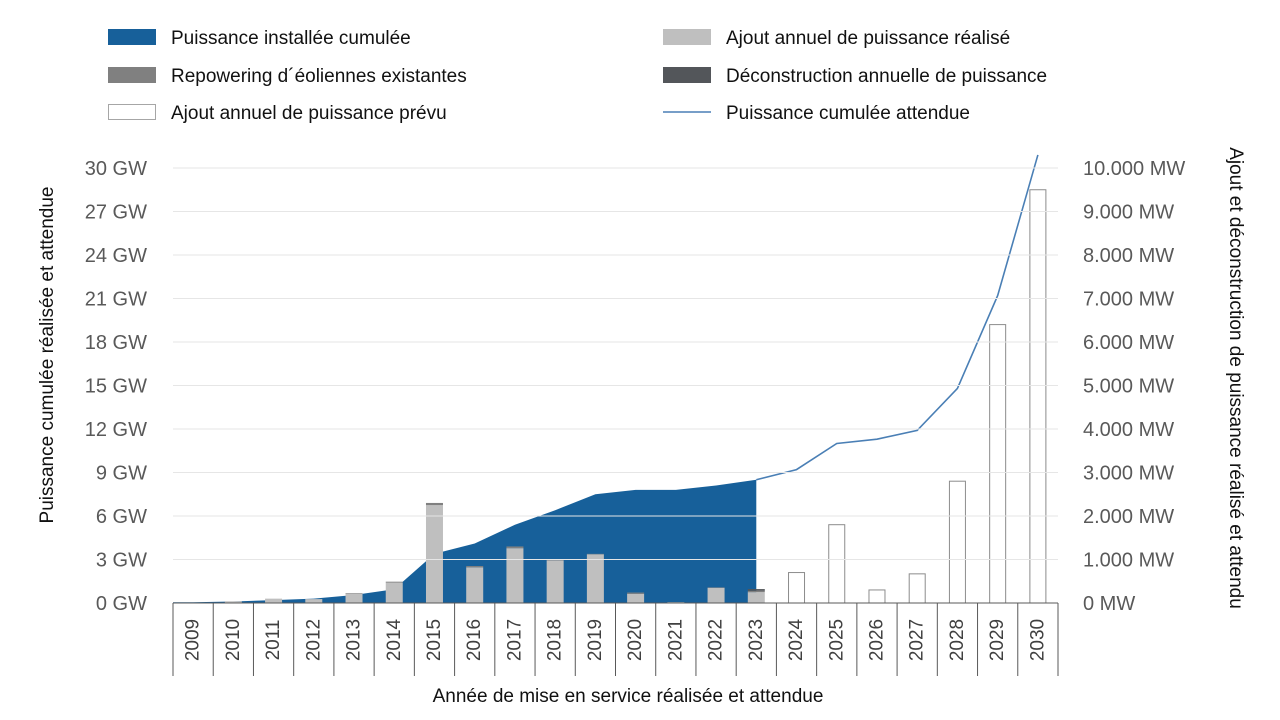 The width and height of the screenshot is (1280, 720). What do you see at coordinates (314, 601) in the screenshot?
I see `bar-realised-2012` at bounding box center [314, 601].